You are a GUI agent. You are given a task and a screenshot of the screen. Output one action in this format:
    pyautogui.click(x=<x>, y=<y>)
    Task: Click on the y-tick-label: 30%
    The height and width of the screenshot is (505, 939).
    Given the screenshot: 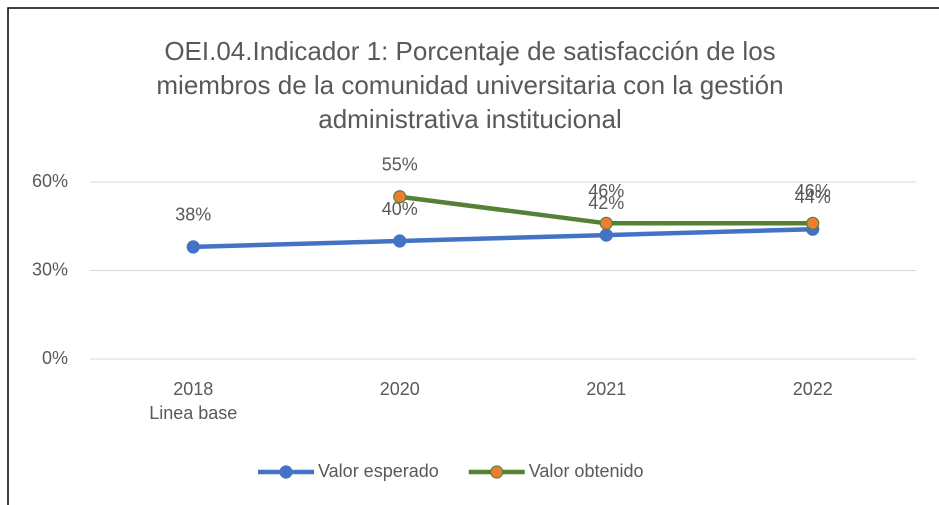 What is the action you would take?
    pyautogui.click(x=50, y=269)
    